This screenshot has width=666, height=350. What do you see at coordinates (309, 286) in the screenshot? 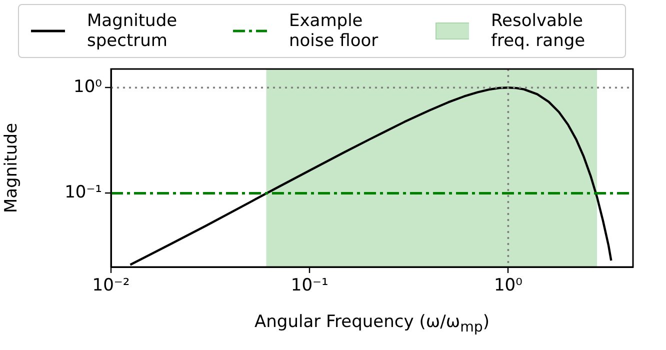
I see `x-tick-label: 10⁻¹` at bounding box center [309, 286].